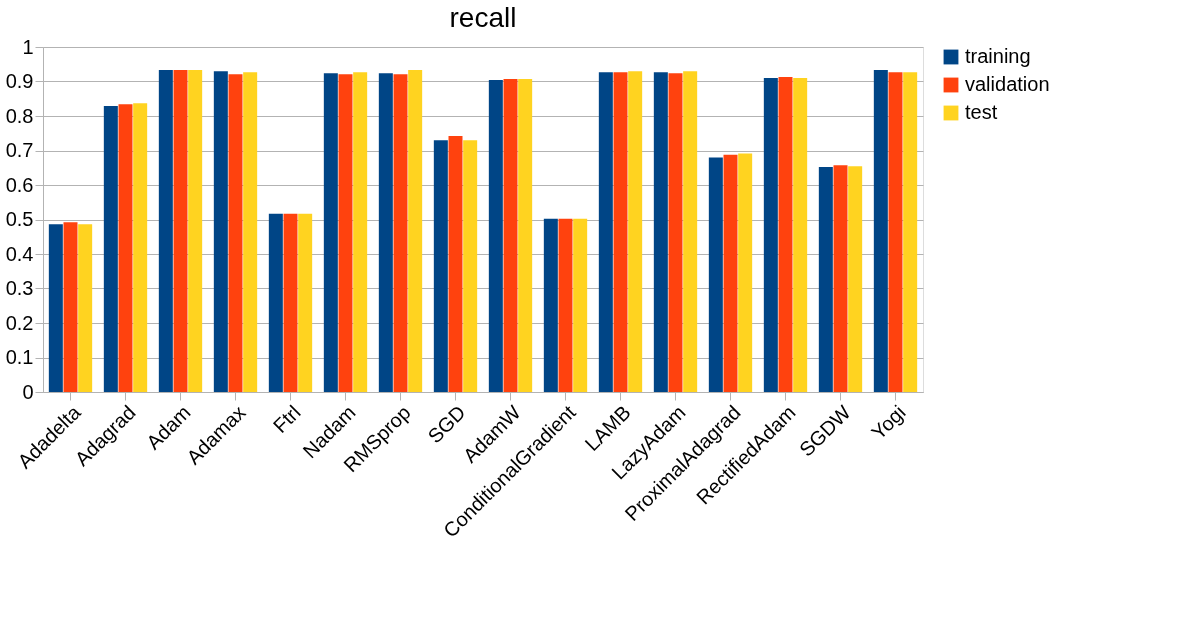 Image resolution: width=1177 pixels, height=619 pixels. Describe the element at coordinates (286, 419) in the screenshot. I see `x-tick-label: Ftrl` at that location.